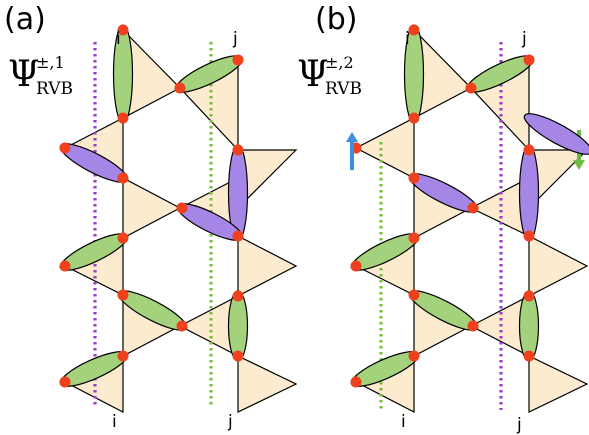 The height and width of the screenshot is (435, 589). I want to click on panel-b-label-top-i: i, so click(407, 39).